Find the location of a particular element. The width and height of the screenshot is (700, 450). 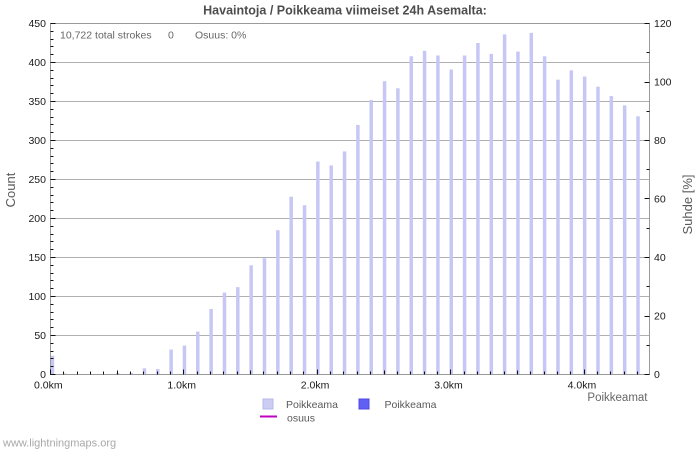

svg-text: Suhde [%] is located at coordinates (687, 205).